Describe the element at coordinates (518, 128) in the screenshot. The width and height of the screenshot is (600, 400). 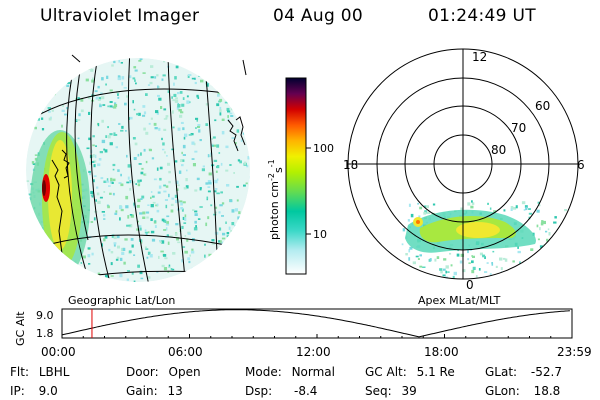
I see `mlat-label-70: 70` at that location.